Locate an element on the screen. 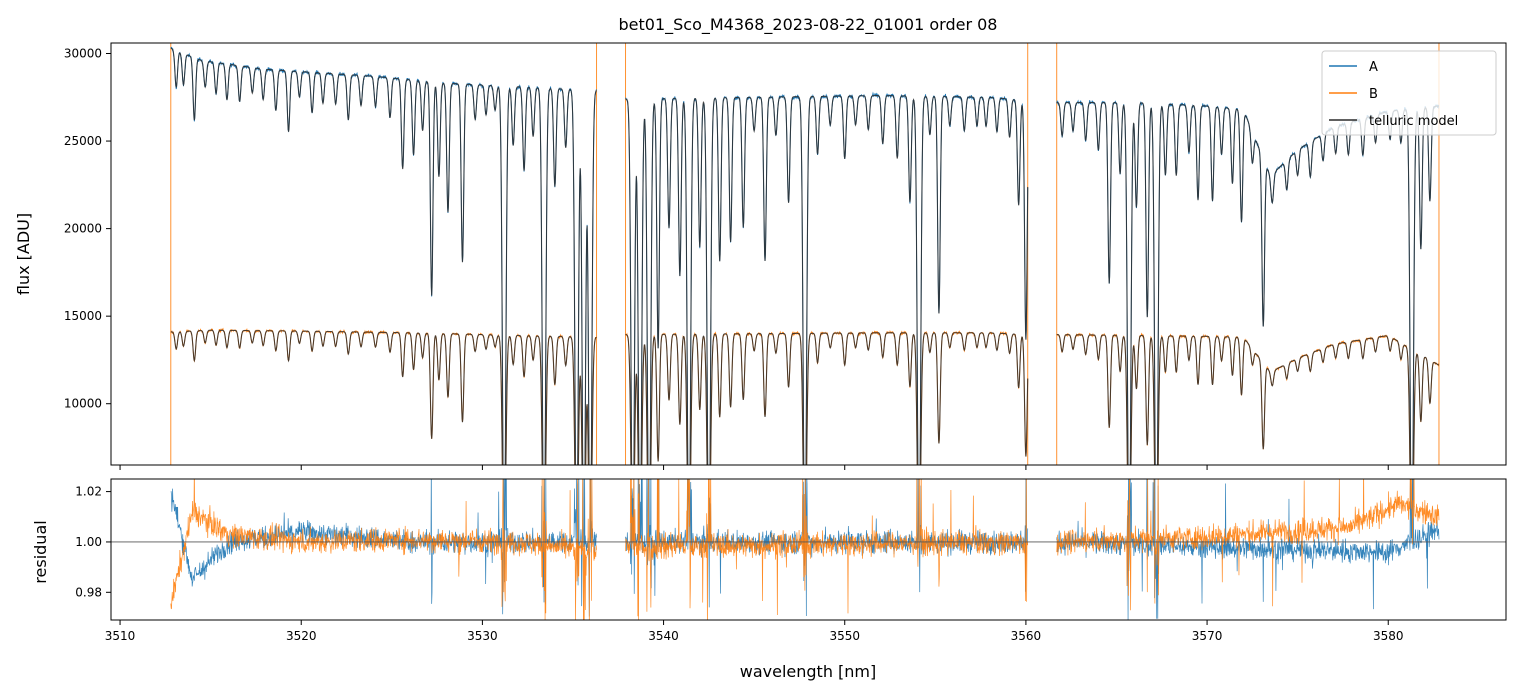  flux-y-tick-label: 30000 is located at coordinates (83, 54).